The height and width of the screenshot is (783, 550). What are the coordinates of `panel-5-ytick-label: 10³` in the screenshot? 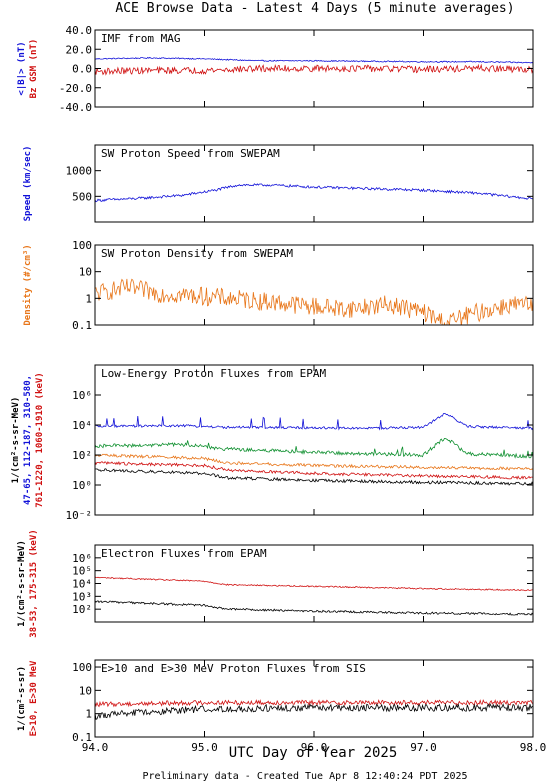 It's located at (82, 596).